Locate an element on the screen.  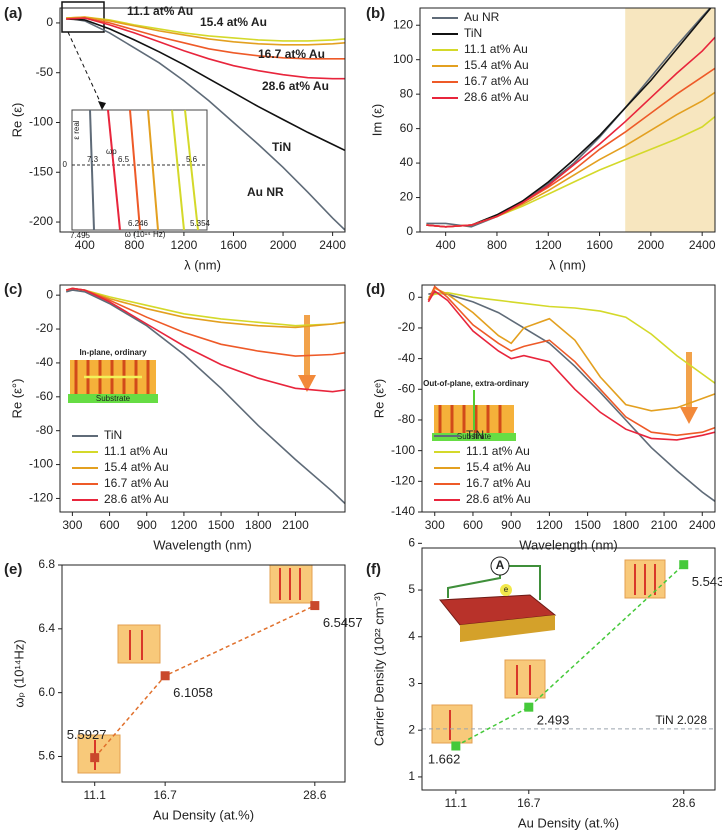
y-tick-label: 1 is located at coordinates (411, 776).